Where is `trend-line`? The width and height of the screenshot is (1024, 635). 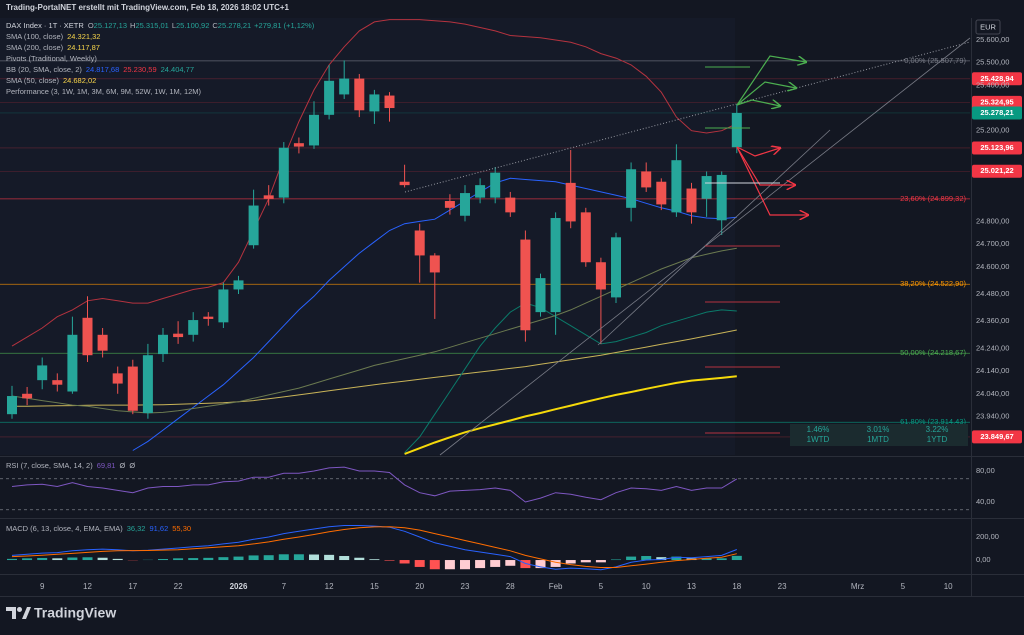
trend-line is located at coordinates (714, 237).